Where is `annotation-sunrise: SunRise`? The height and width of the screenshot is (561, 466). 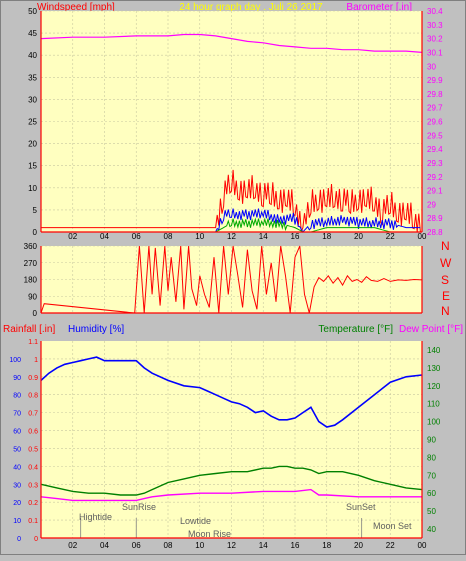
annotation-sunrise: SunRise is located at coordinates (139, 507).